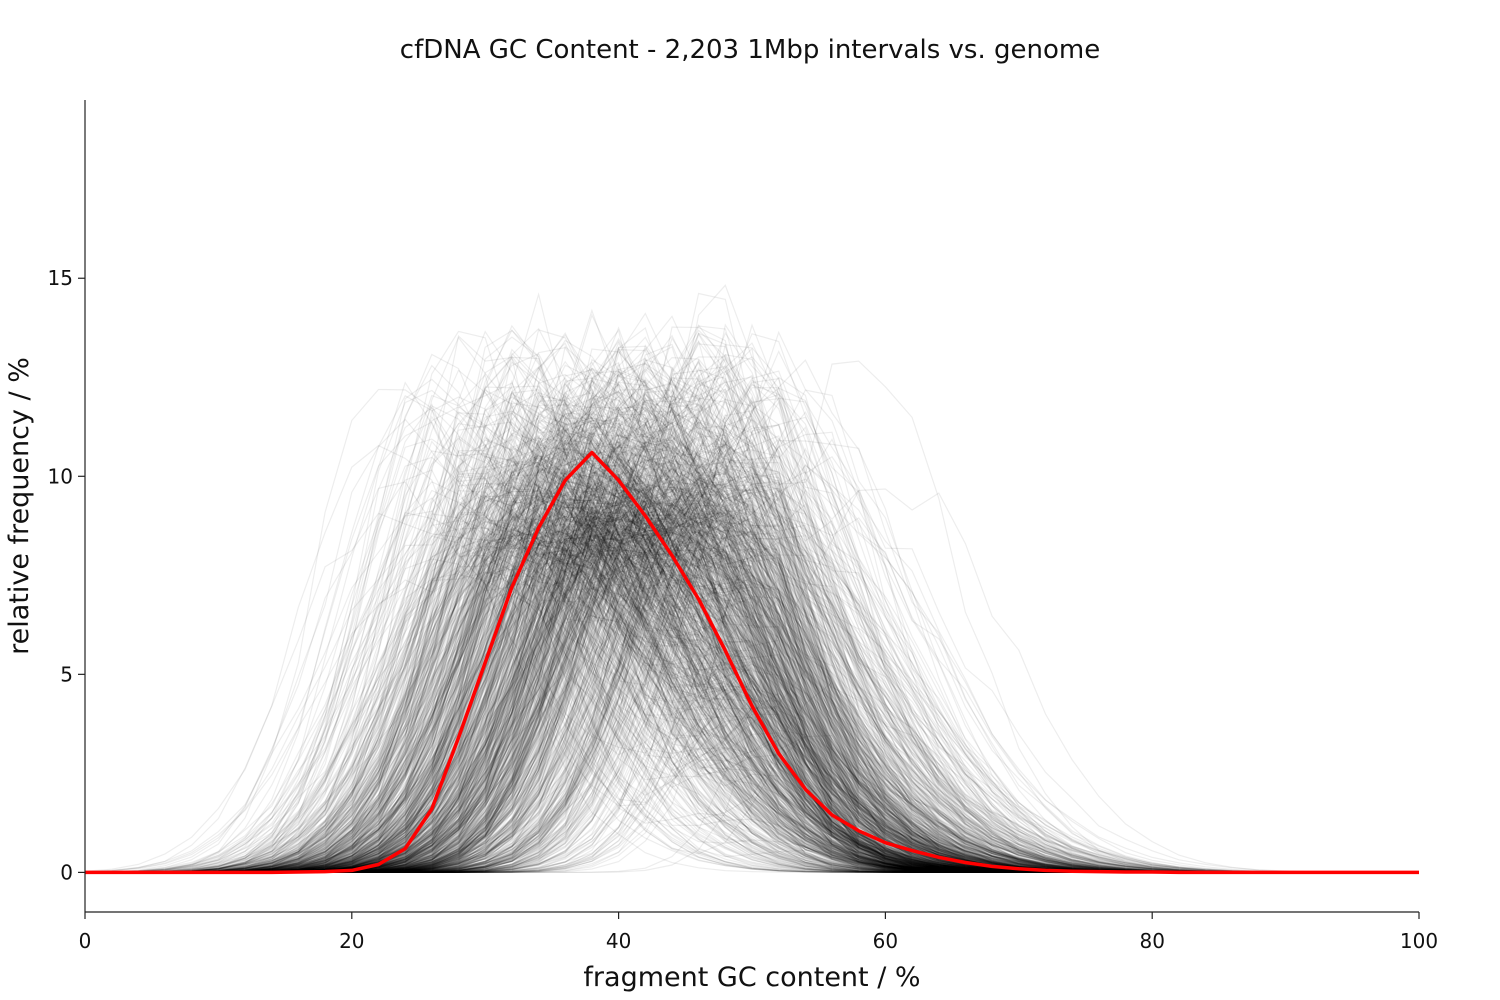 The image size is (1500, 1000). I want to click on x-tick-label: 40, so click(618, 941).